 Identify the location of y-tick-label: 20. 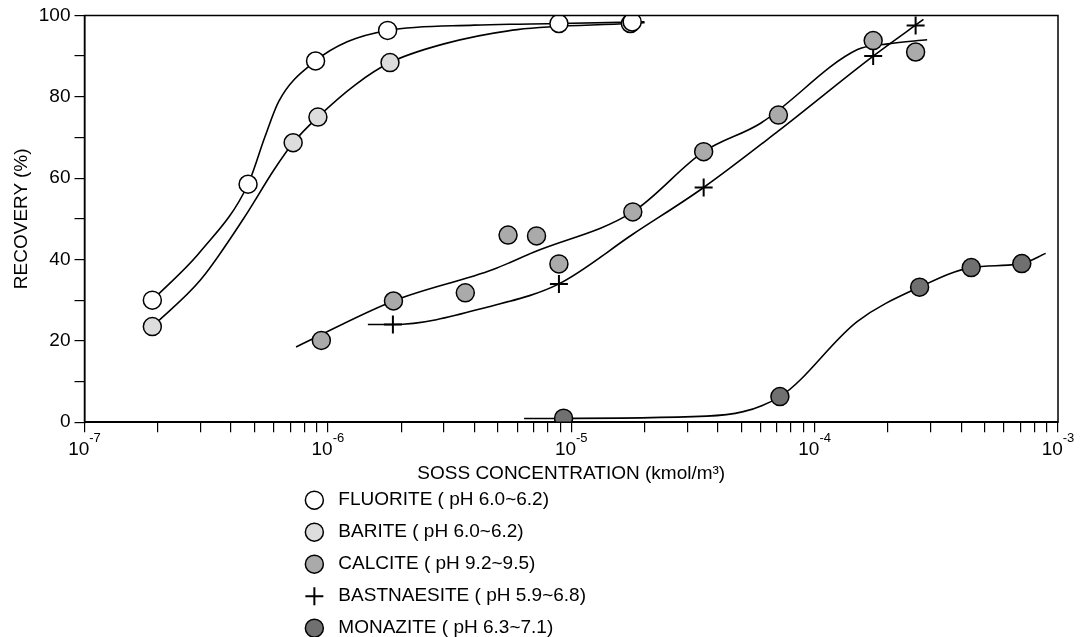
(60, 340).